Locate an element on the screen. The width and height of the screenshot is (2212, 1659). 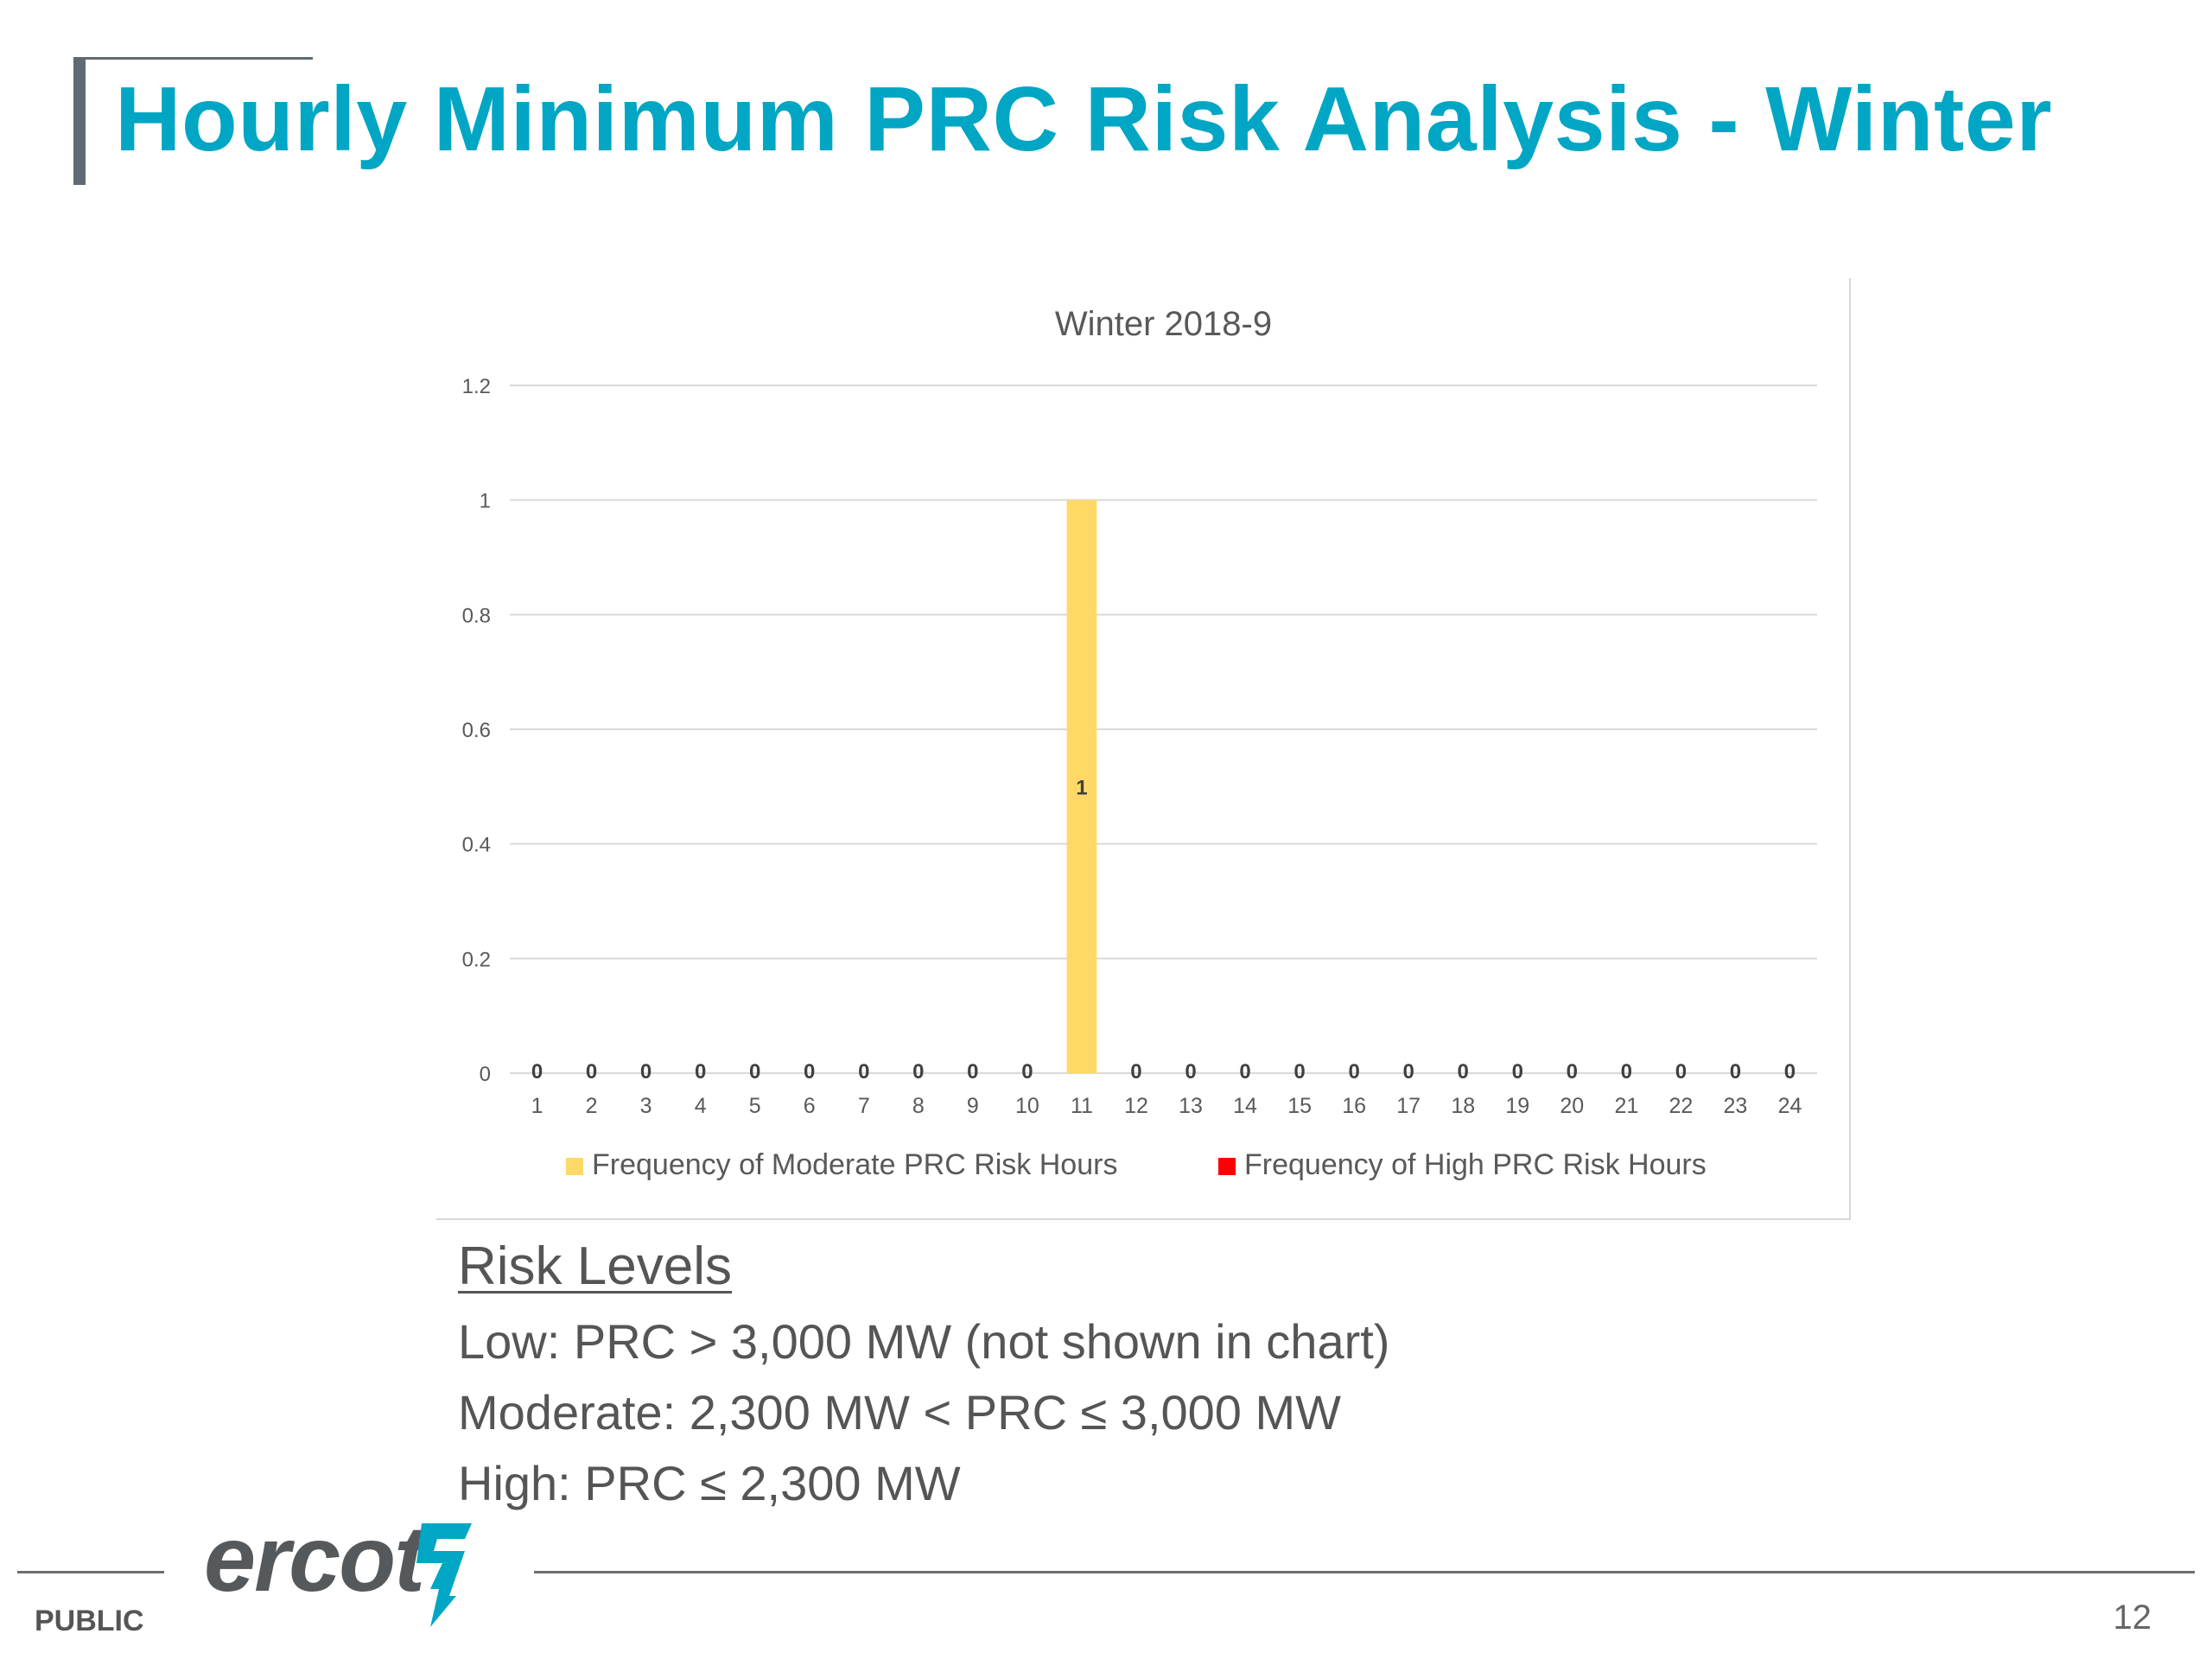
data-label: 1 is located at coordinates (1081, 787).